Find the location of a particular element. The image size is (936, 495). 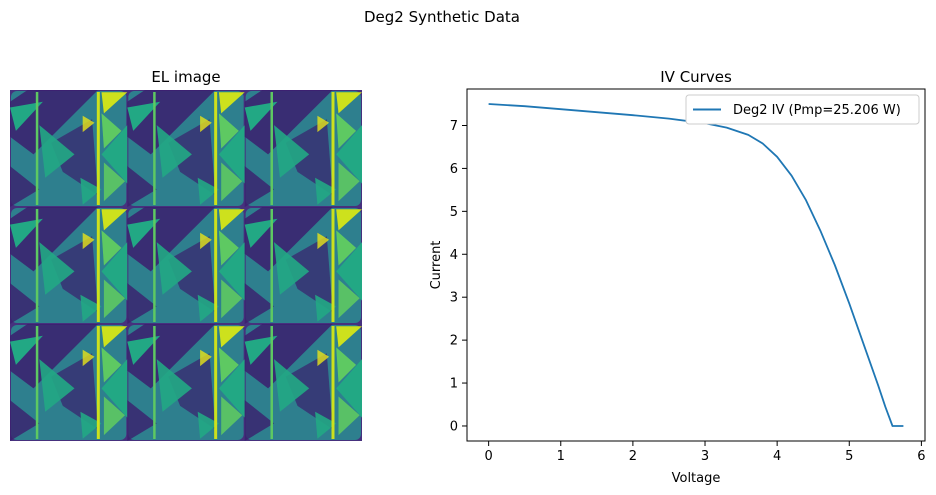

x-tick-label: 1 is located at coordinates (561, 456).